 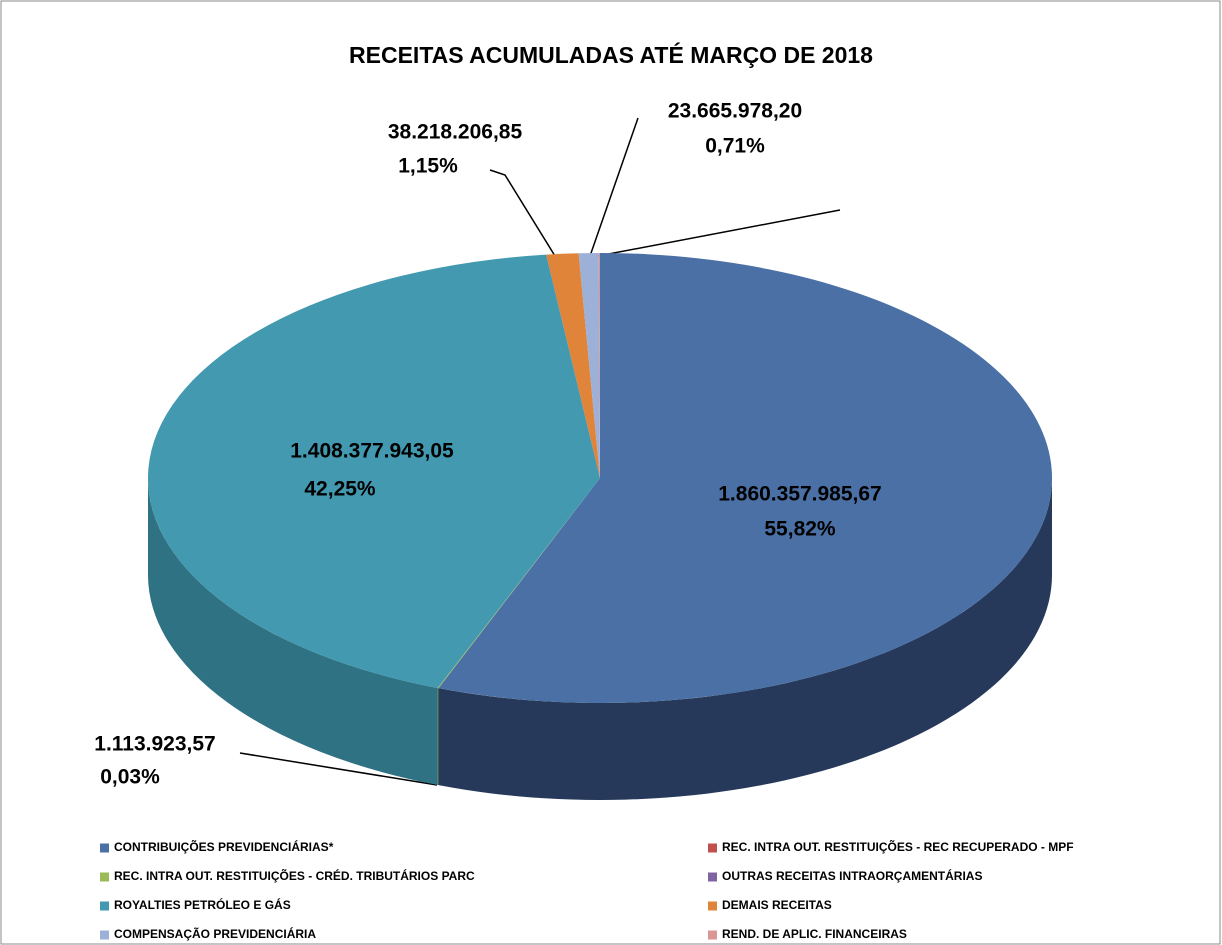 I want to click on legend-label: COMPENSAÇÃO PREVIDENCIÁRIA, so click(x=215, y=933).